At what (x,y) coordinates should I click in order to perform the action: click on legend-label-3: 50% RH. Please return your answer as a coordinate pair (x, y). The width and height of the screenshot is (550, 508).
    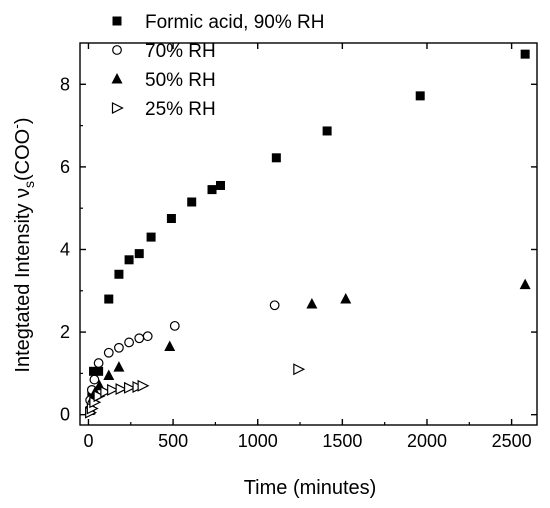
    Looking at the image, I should click on (180, 80).